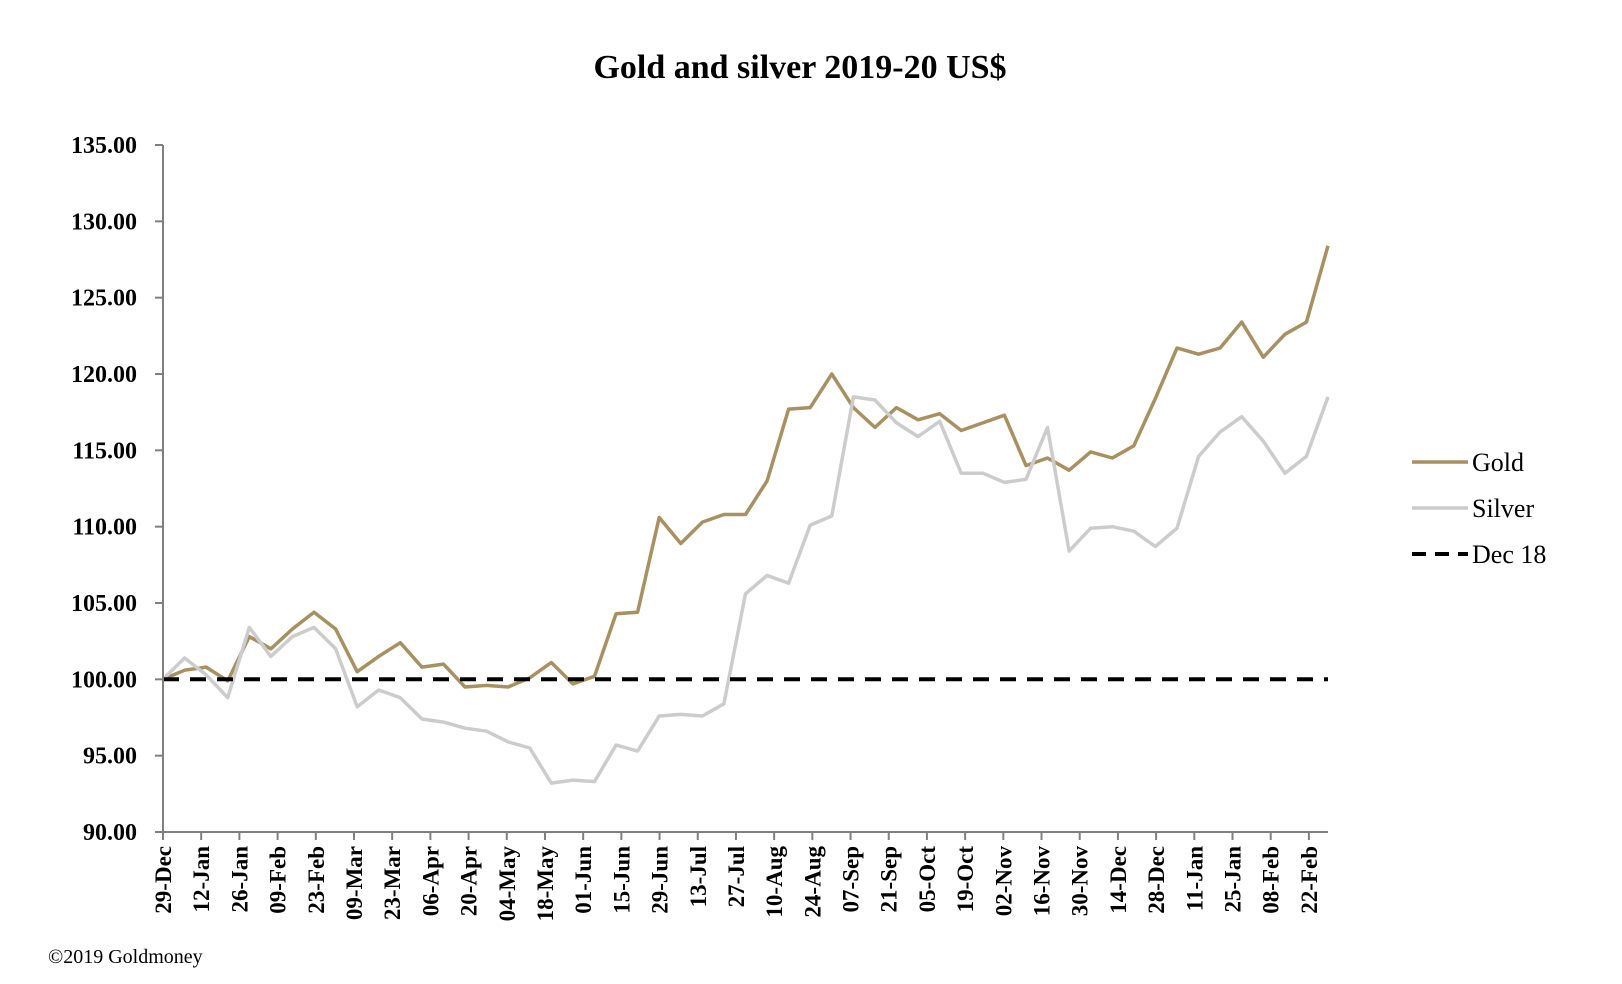  Describe the element at coordinates (354, 883) in the screenshot. I see `x-tick-label: 09-Mar` at that location.